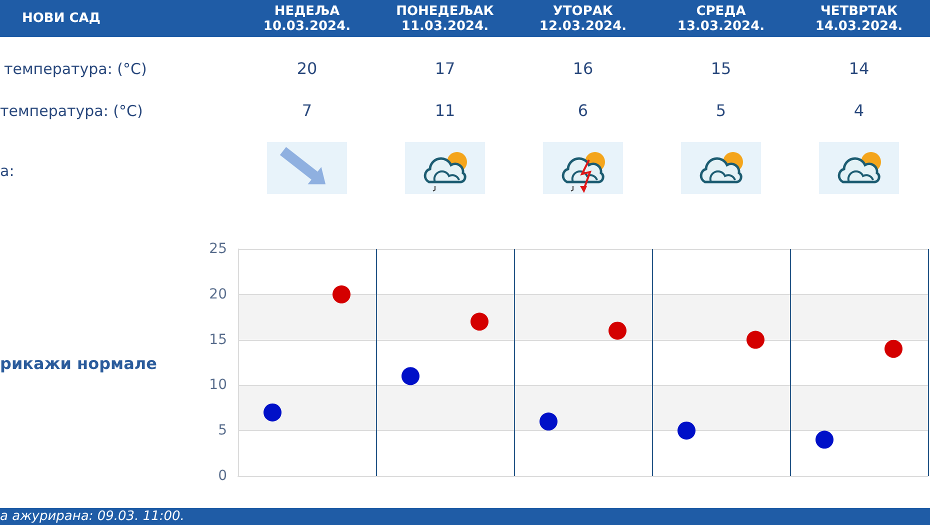 Image resolution: width=930 pixels, height=525 pixels. I want to click on text: рикажи нормале, so click(78, 364).